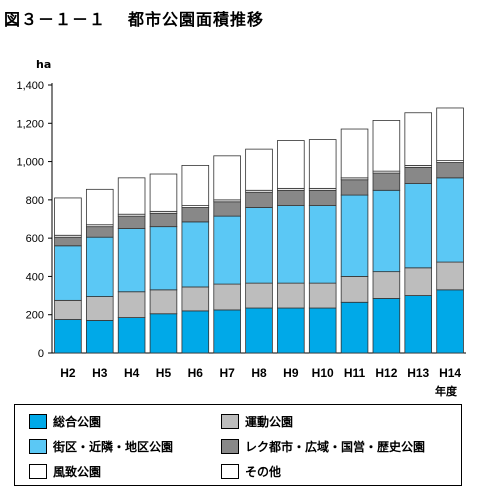 This screenshot has height=500, width=478. Describe the element at coordinates (30, 124) in the screenshot. I see `y-tick-label: 1,200` at that location.